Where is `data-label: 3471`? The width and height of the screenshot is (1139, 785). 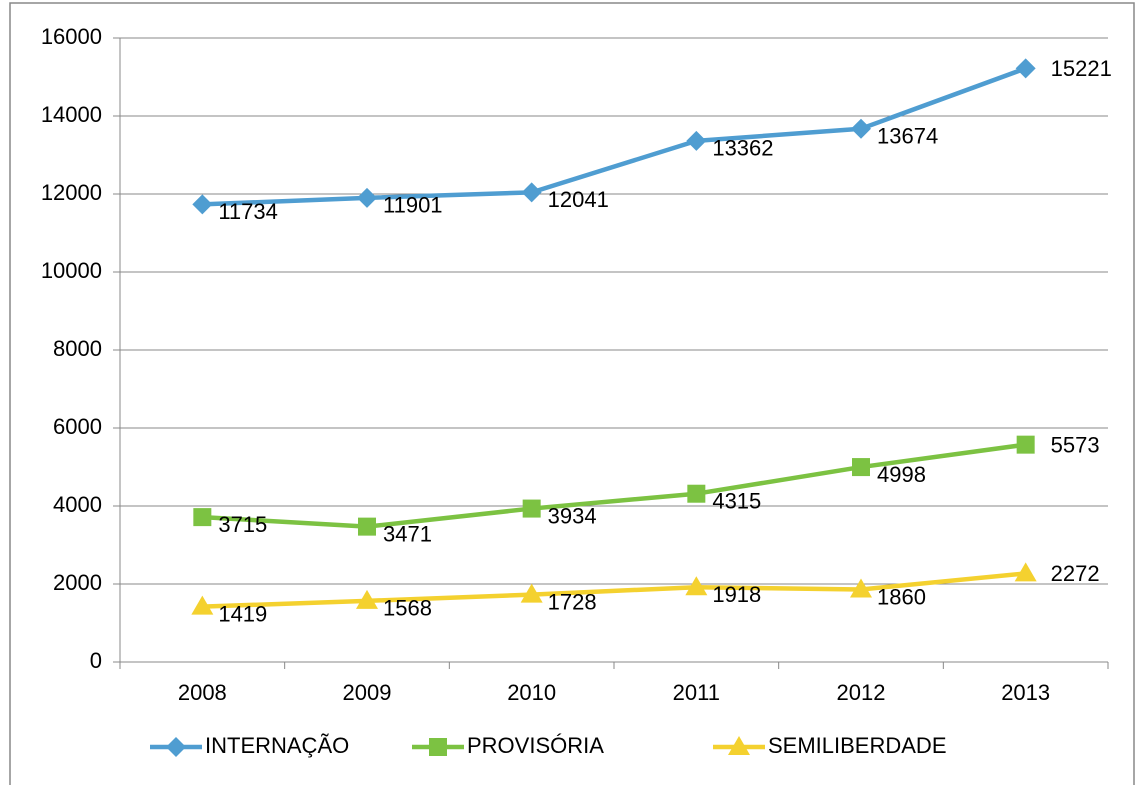 data-label: 3471 is located at coordinates (407, 533).